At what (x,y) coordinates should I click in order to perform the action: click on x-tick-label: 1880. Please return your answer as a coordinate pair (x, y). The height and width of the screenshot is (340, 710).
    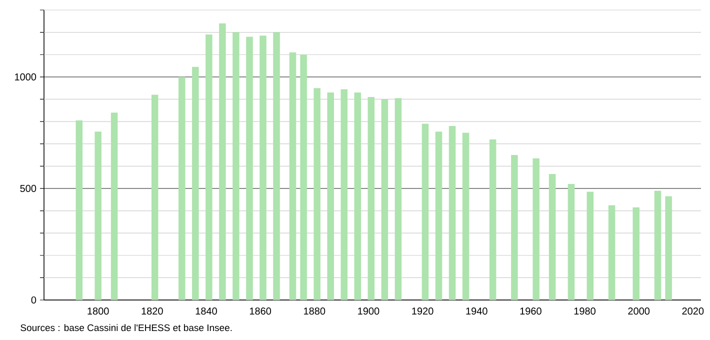
    Looking at the image, I should click on (315, 311).